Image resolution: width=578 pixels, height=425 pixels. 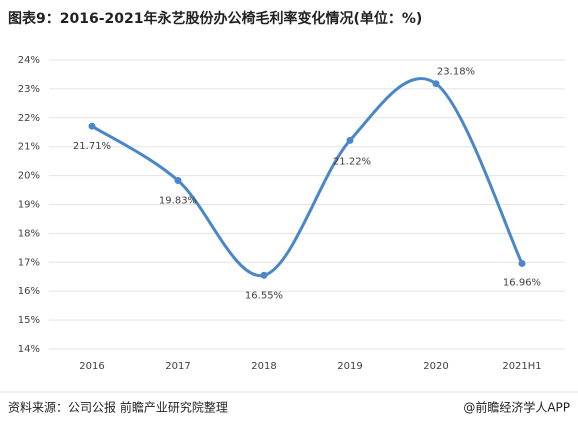 I want to click on x-tick-label: 2016, so click(x=91, y=366).